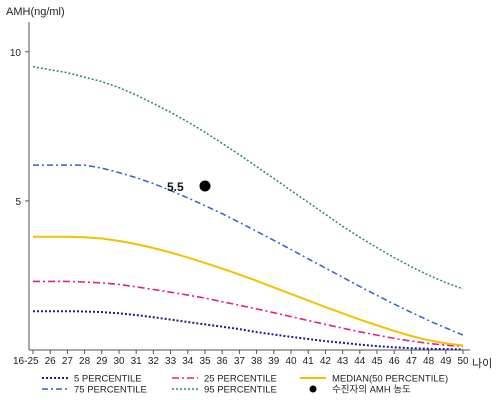 The width and height of the screenshot is (500, 400). Describe the element at coordinates (482, 363) in the screenshot. I see `x-axis-title: 나이` at that location.